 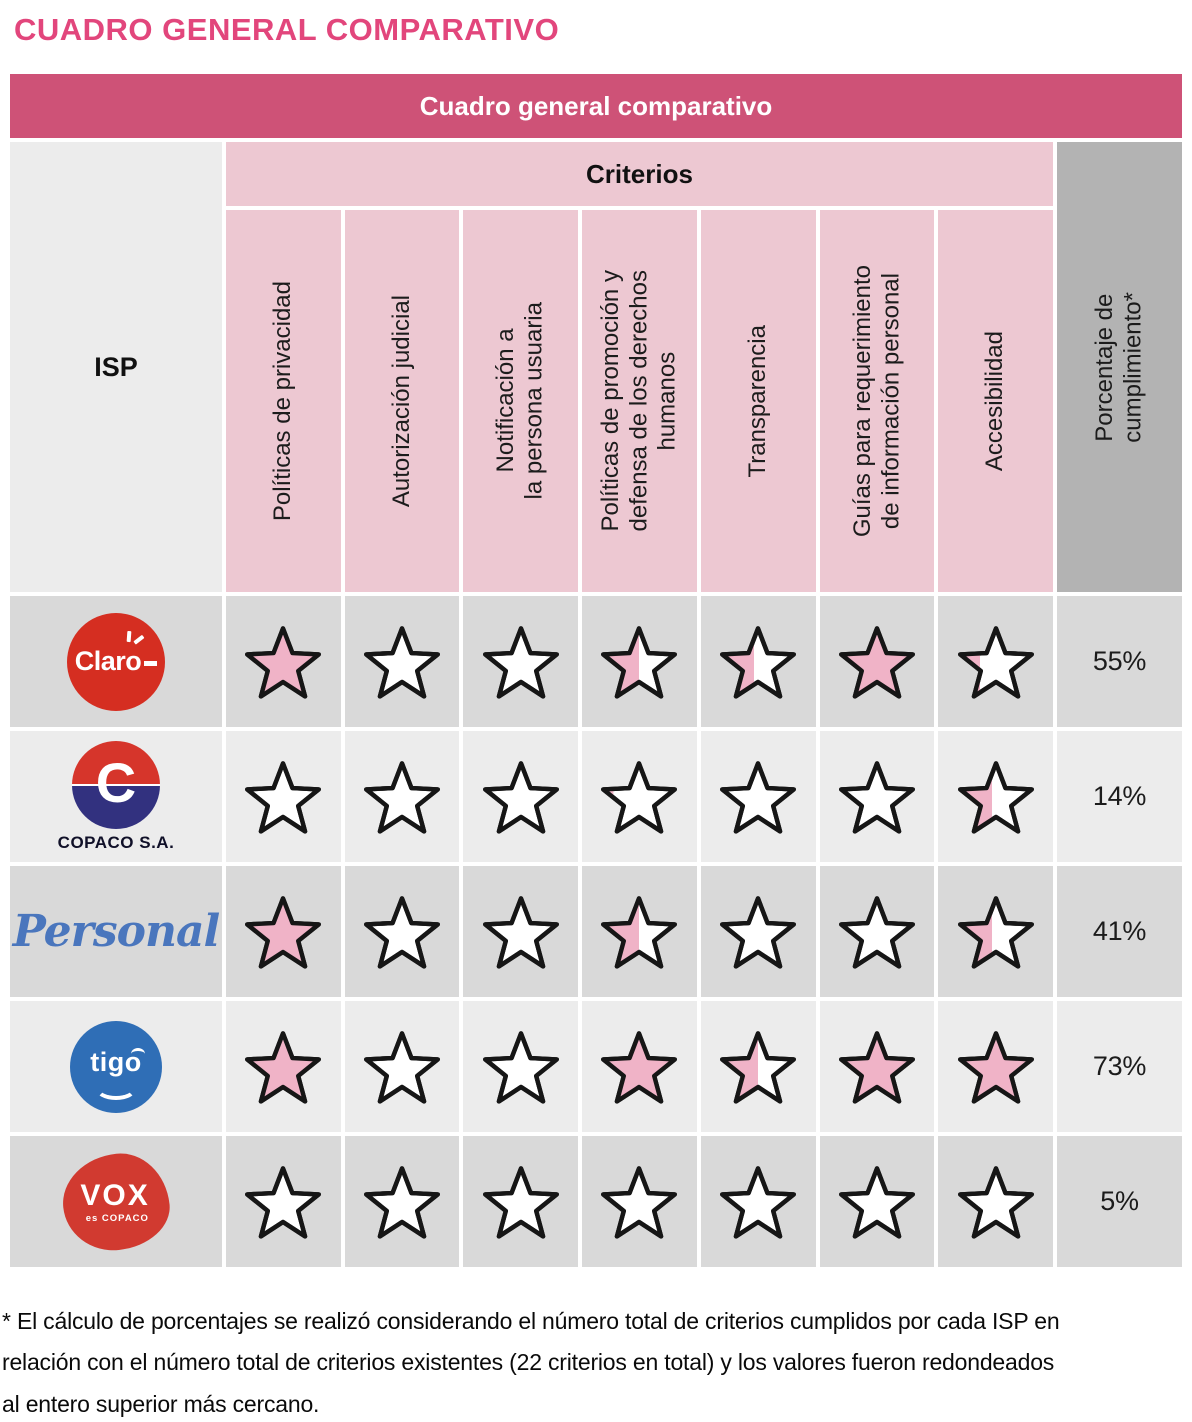 I want to click on isp-cell-tigo: tigo, so click(x=116, y=1066).